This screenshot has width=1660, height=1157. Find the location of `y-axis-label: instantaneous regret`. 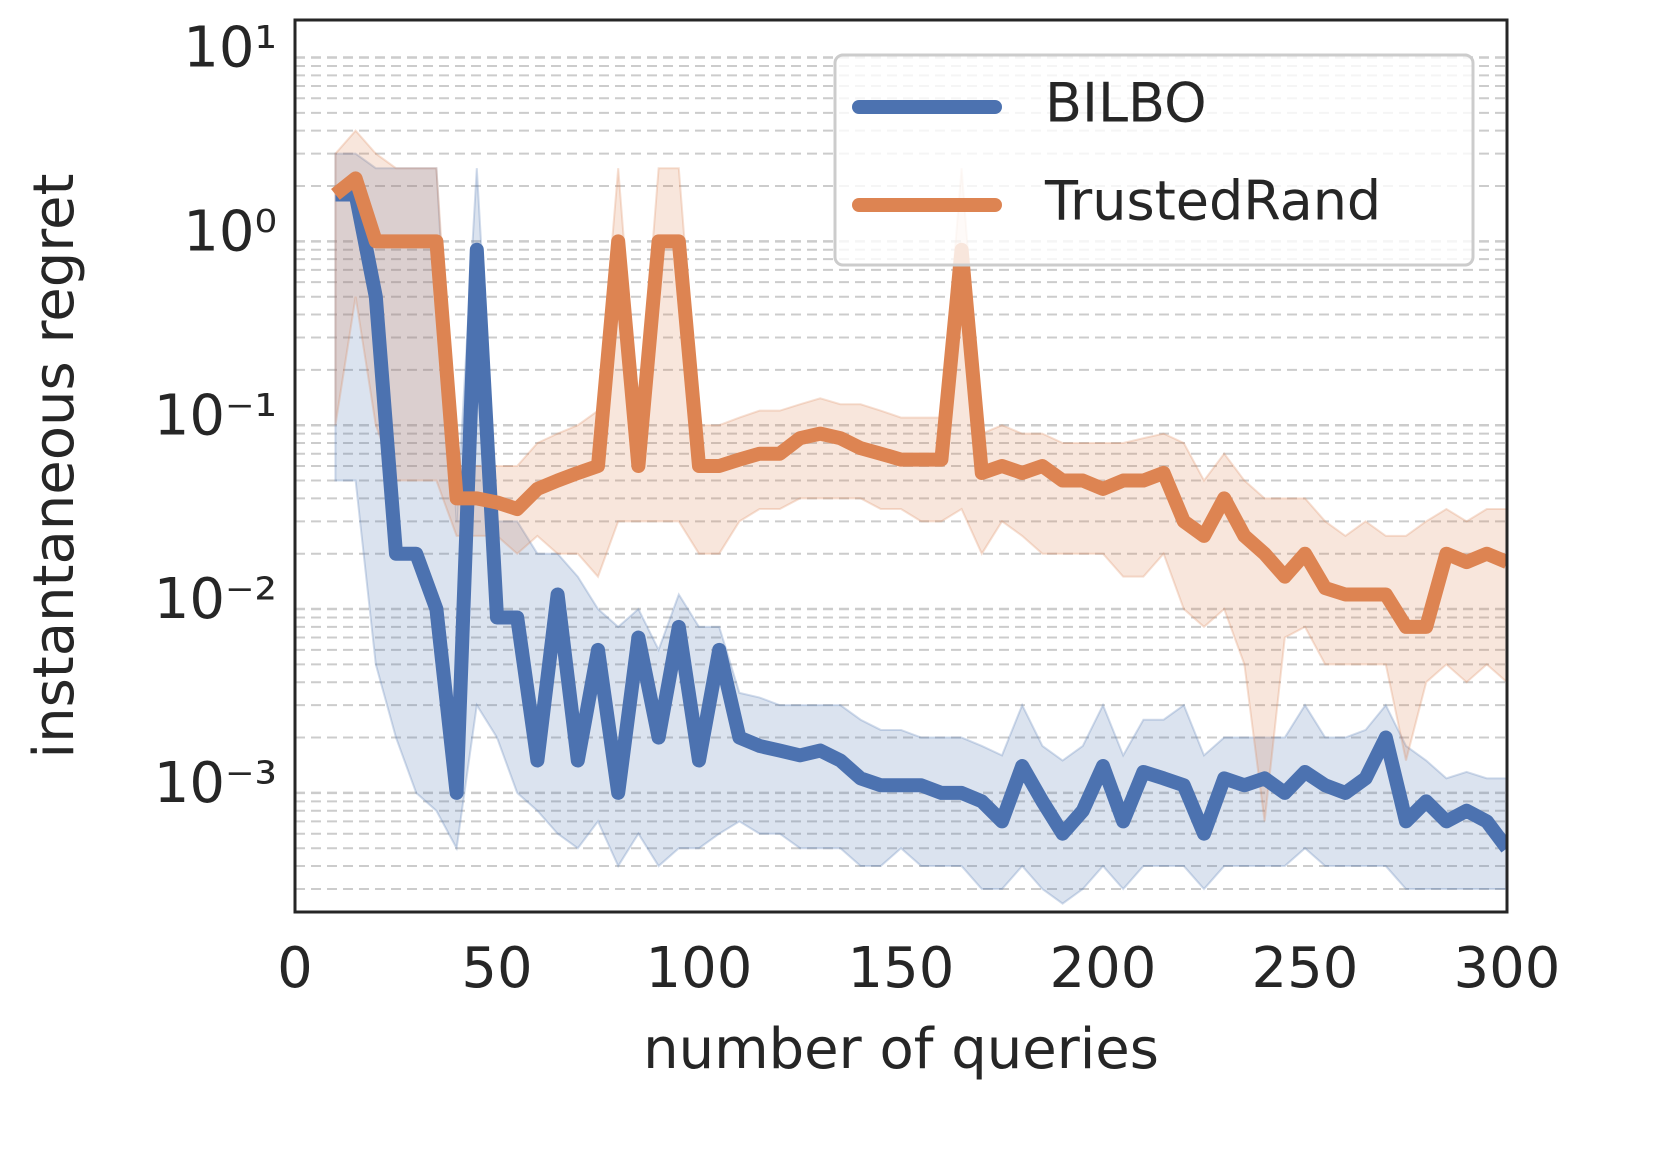

y-axis-label: instantaneous regret is located at coordinates (54, 466).